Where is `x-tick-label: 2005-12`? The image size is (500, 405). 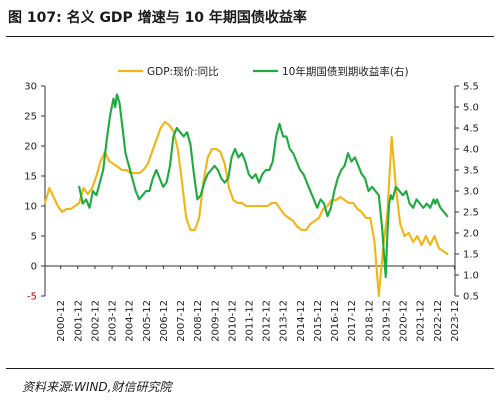 x-tick-label: 2005-12 is located at coordinates (147, 321).